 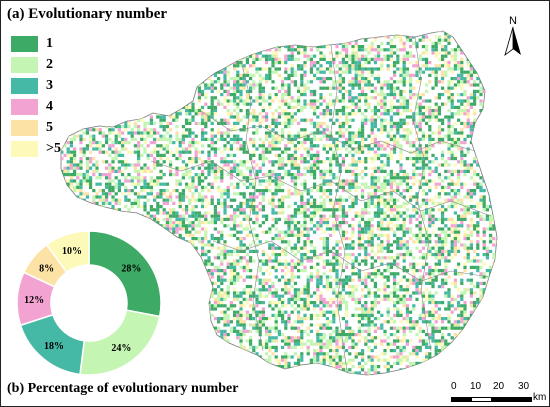 What do you see at coordinates (476, 386) in the screenshot?
I see `scale-tick-label: 10` at bounding box center [476, 386].